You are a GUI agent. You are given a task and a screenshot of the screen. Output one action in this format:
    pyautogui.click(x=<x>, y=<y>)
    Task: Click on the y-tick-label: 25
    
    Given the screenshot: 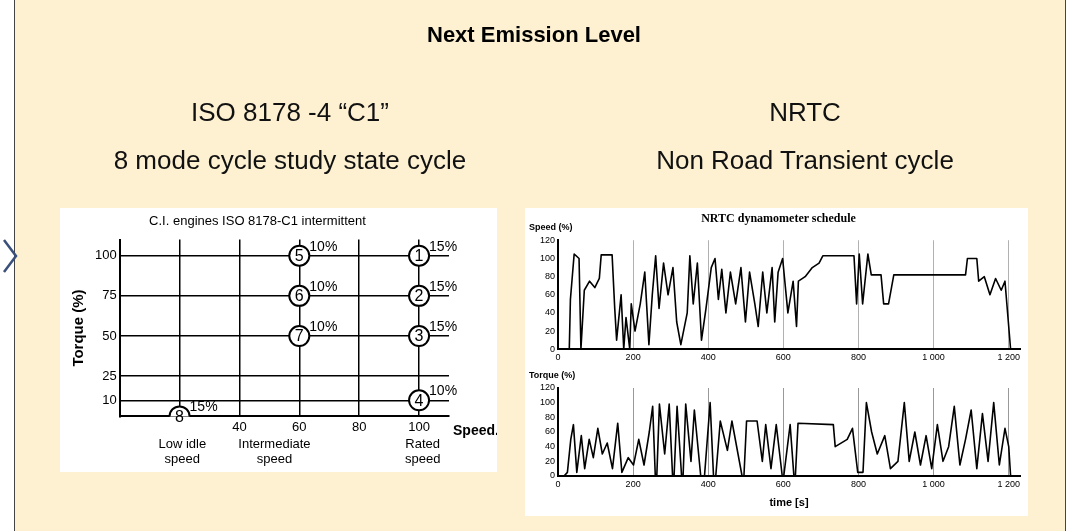 What is the action you would take?
    pyautogui.click(x=109, y=375)
    